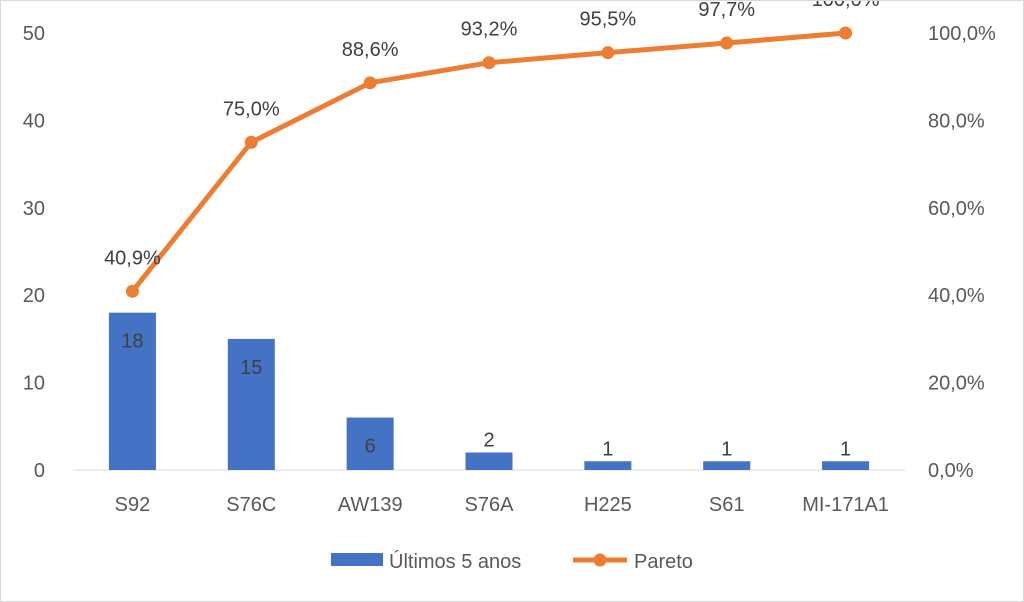 This screenshot has width=1024, height=602. I want to click on category-label: S61, so click(727, 505).